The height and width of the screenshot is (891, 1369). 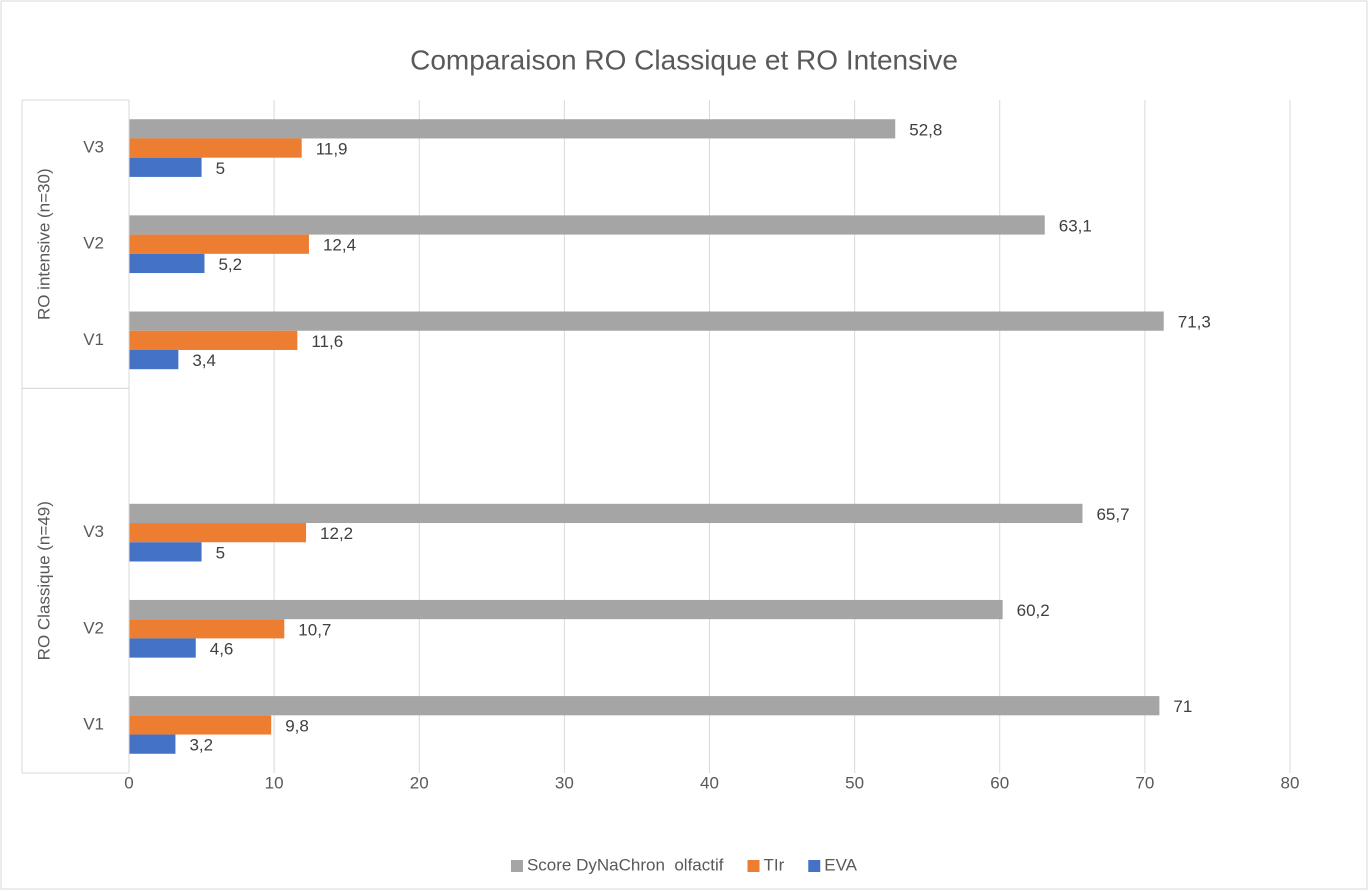 What do you see at coordinates (204, 360) in the screenshot?
I see `data-label: 3,4` at bounding box center [204, 360].